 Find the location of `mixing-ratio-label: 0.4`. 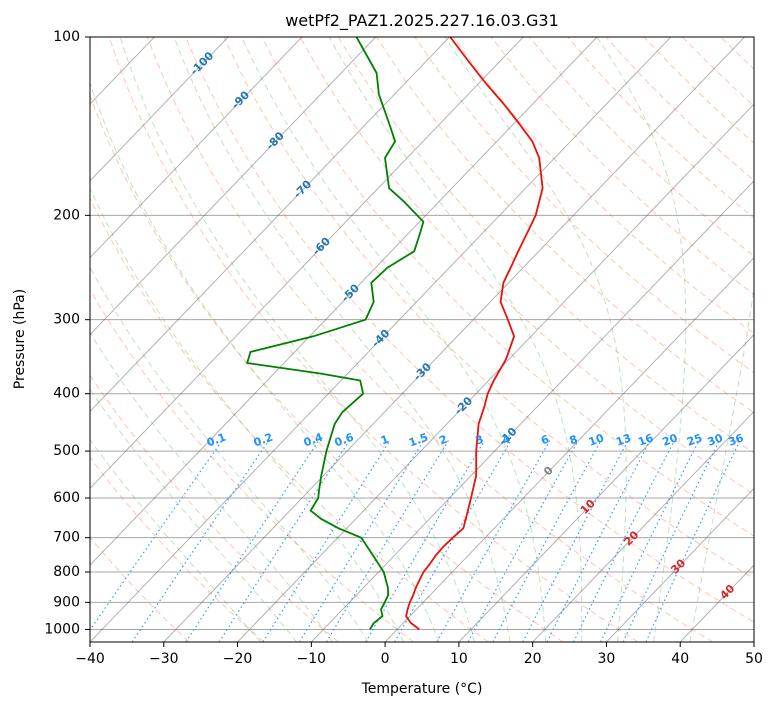

mixing-ratio-label: 0.4 is located at coordinates (313, 439).